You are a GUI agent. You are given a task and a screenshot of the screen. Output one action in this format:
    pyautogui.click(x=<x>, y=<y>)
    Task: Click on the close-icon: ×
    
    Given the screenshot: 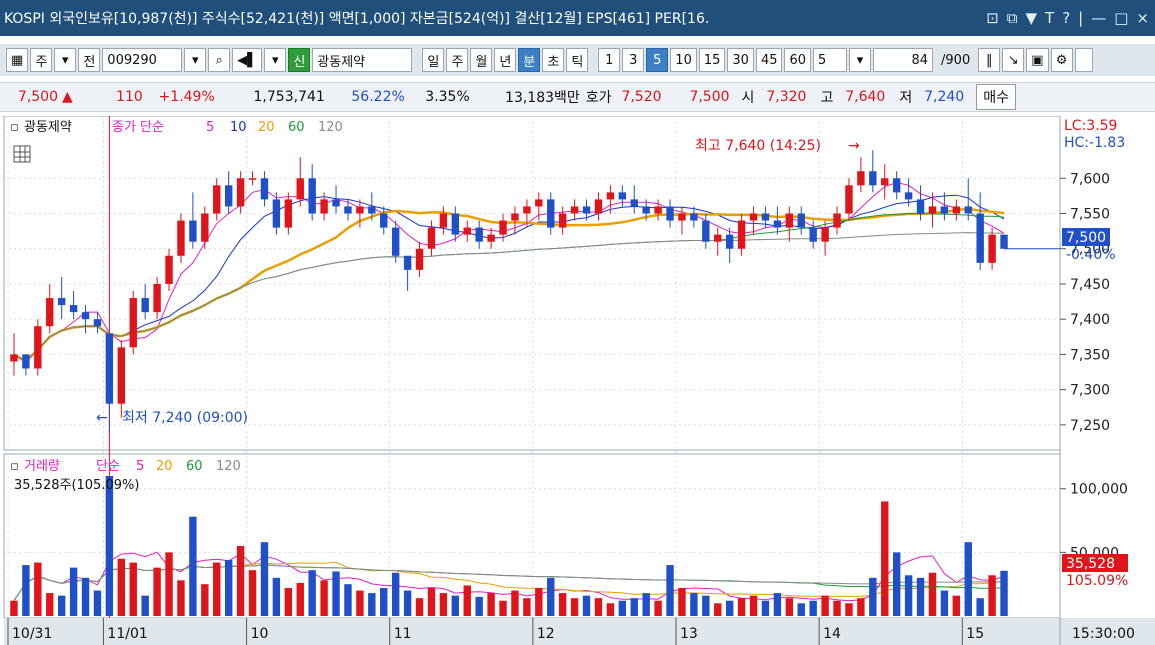 What is the action you would take?
    pyautogui.click(x=1142, y=18)
    